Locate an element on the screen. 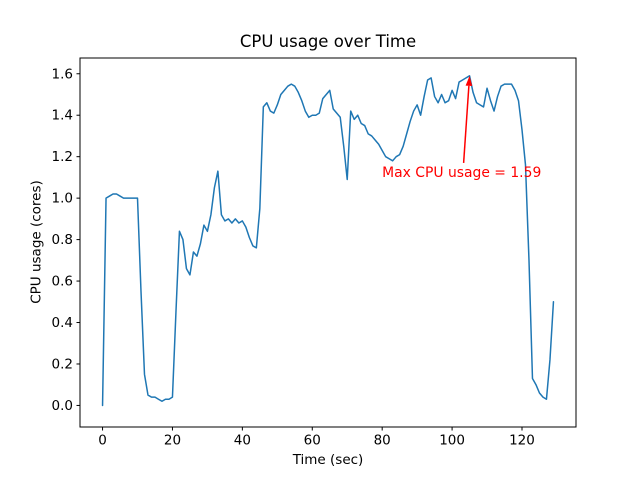 This screenshot has height=480, width=640. y-tick-label: 1.0 is located at coordinates (62, 199).